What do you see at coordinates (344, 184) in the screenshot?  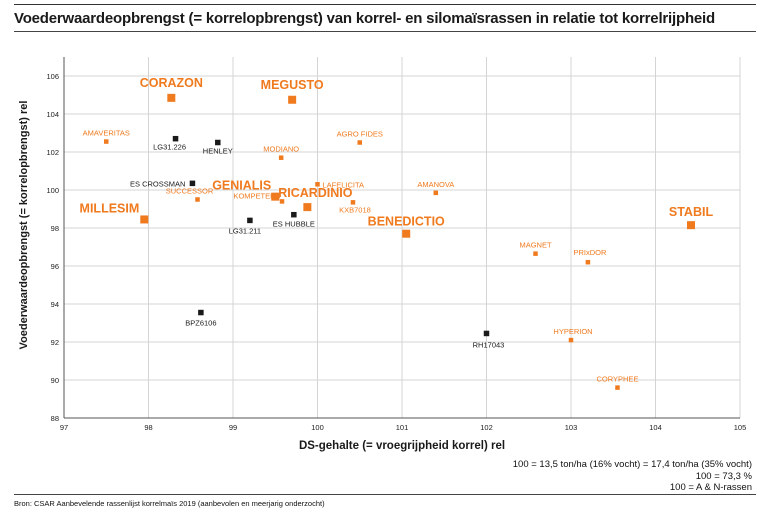 I see `data-label-lafelicita: LAFELICITA` at bounding box center [344, 184].